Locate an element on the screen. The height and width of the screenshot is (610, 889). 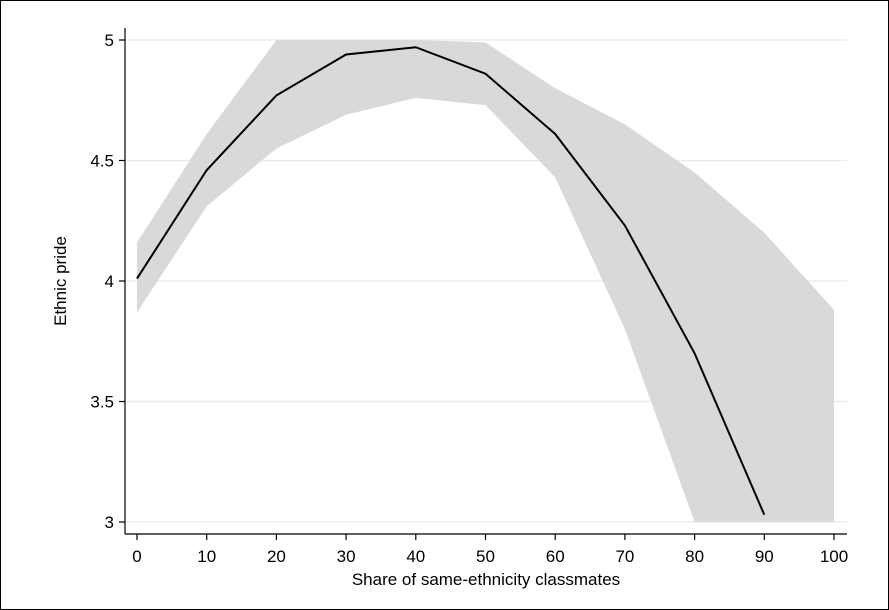
x-tick-label-4: 40 is located at coordinates (415, 556).